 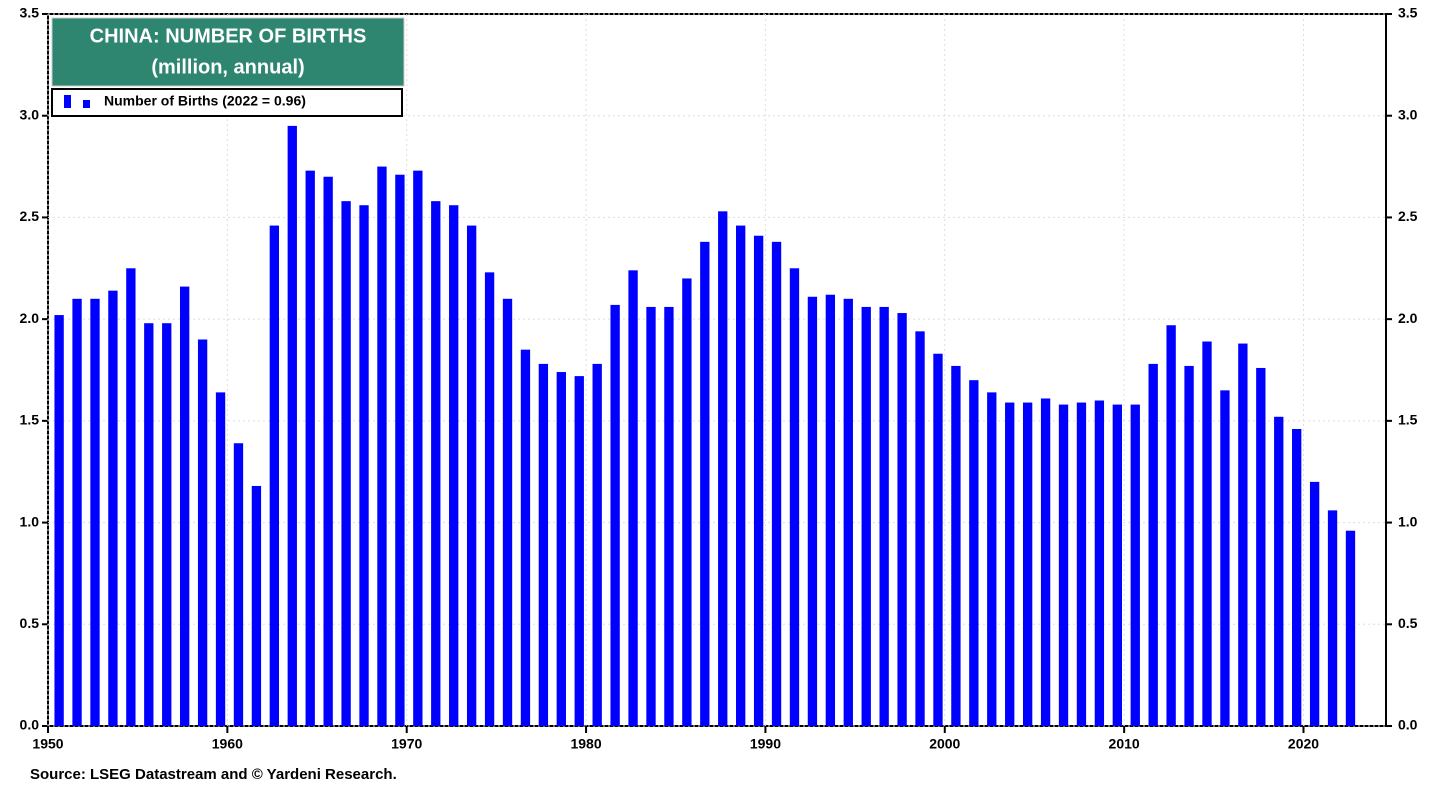 I want to click on x-tick-label: 2000, so click(x=944, y=744).